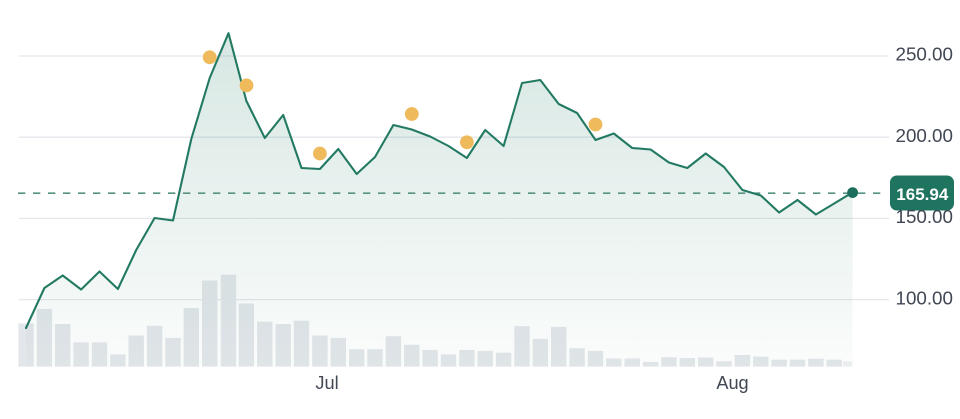  I want to click on svg-text: 150.00, so click(924, 216).